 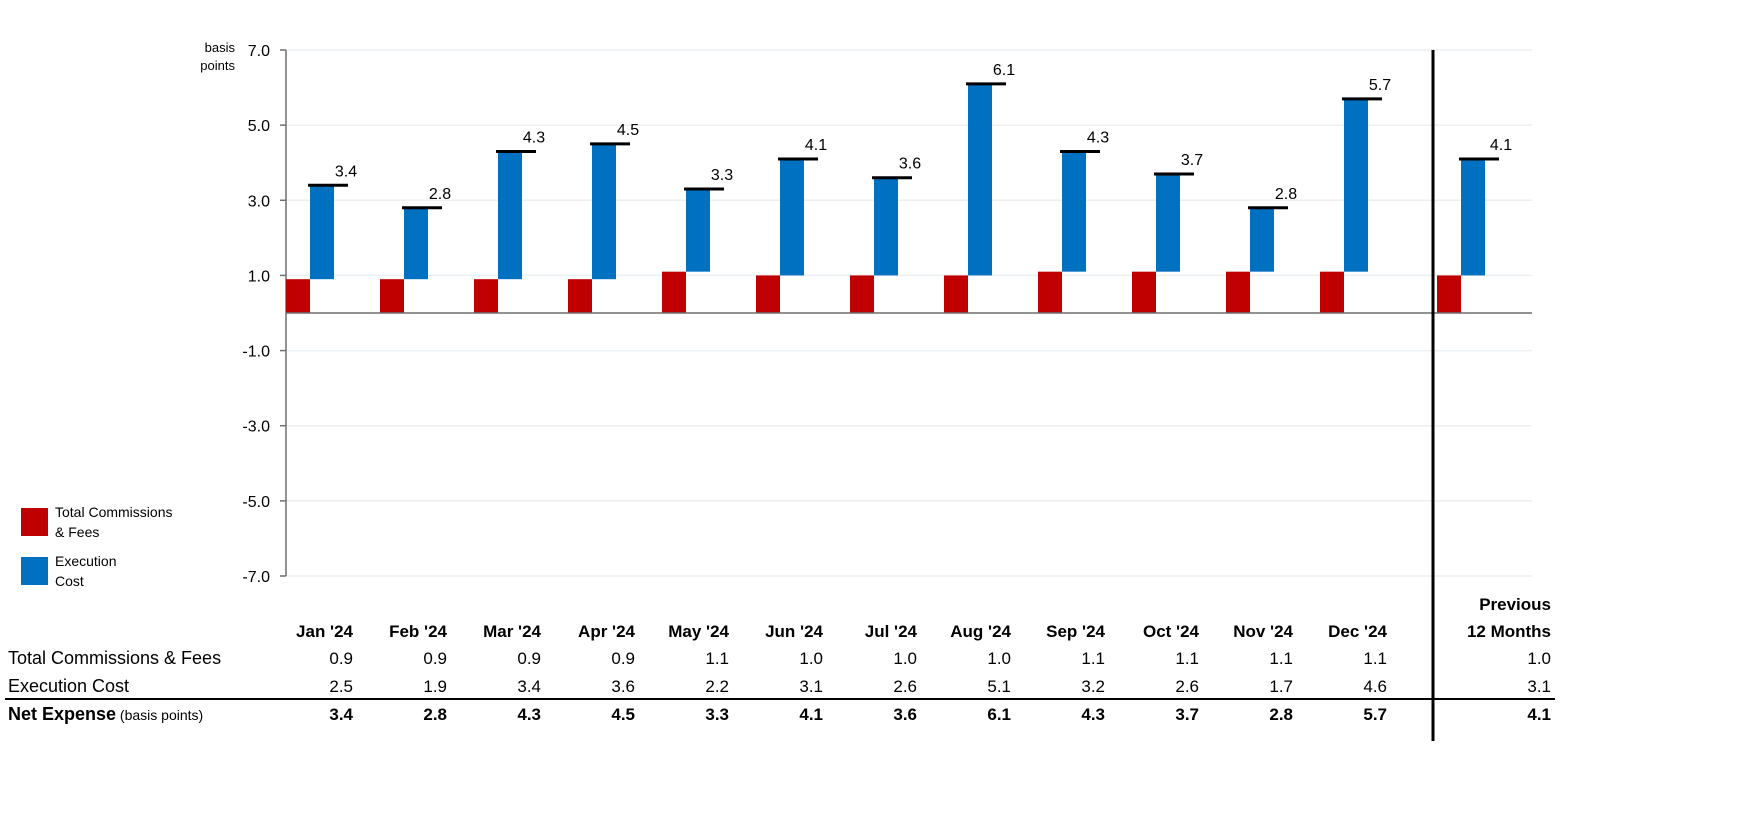 What do you see at coordinates (1357, 631) in the screenshot?
I see `category-label: Dec '24` at bounding box center [1357, 631].